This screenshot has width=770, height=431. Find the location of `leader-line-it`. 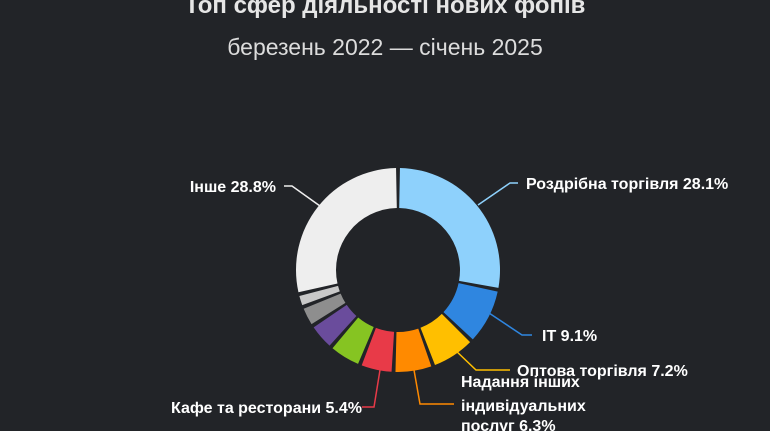

leader-line-it is located at coordinates (510, 324).